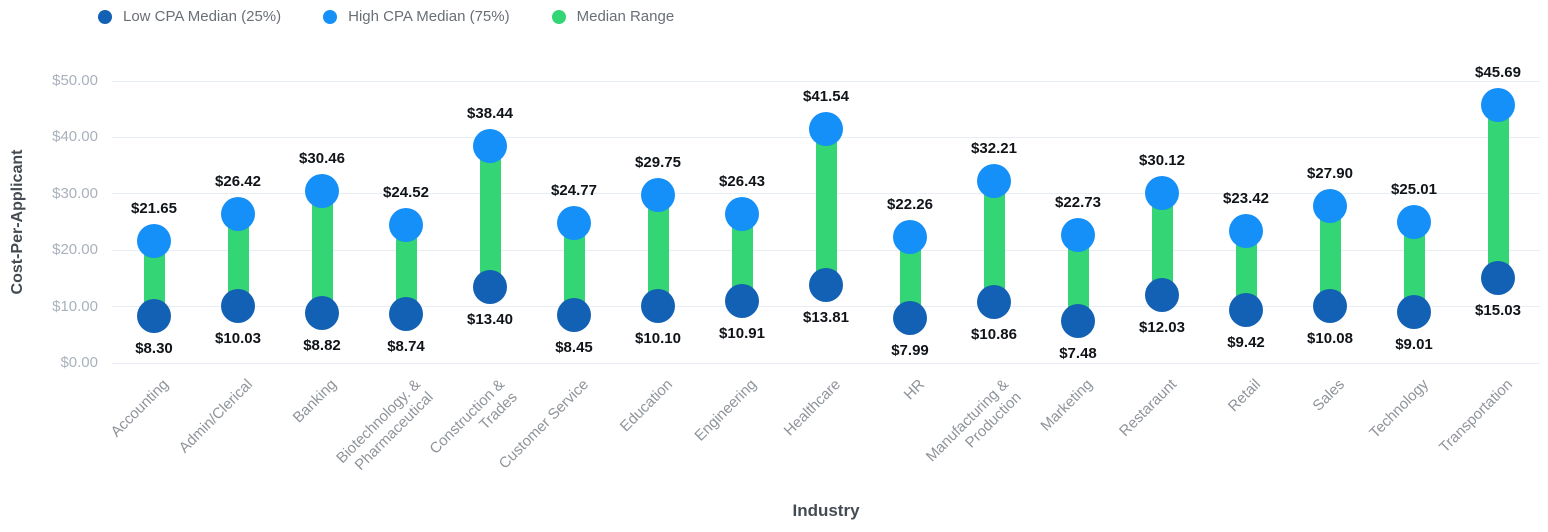  Describe the element at coordinates (75, 250) in the screenshot. I see `y-tick-label: $20.00` at that location.